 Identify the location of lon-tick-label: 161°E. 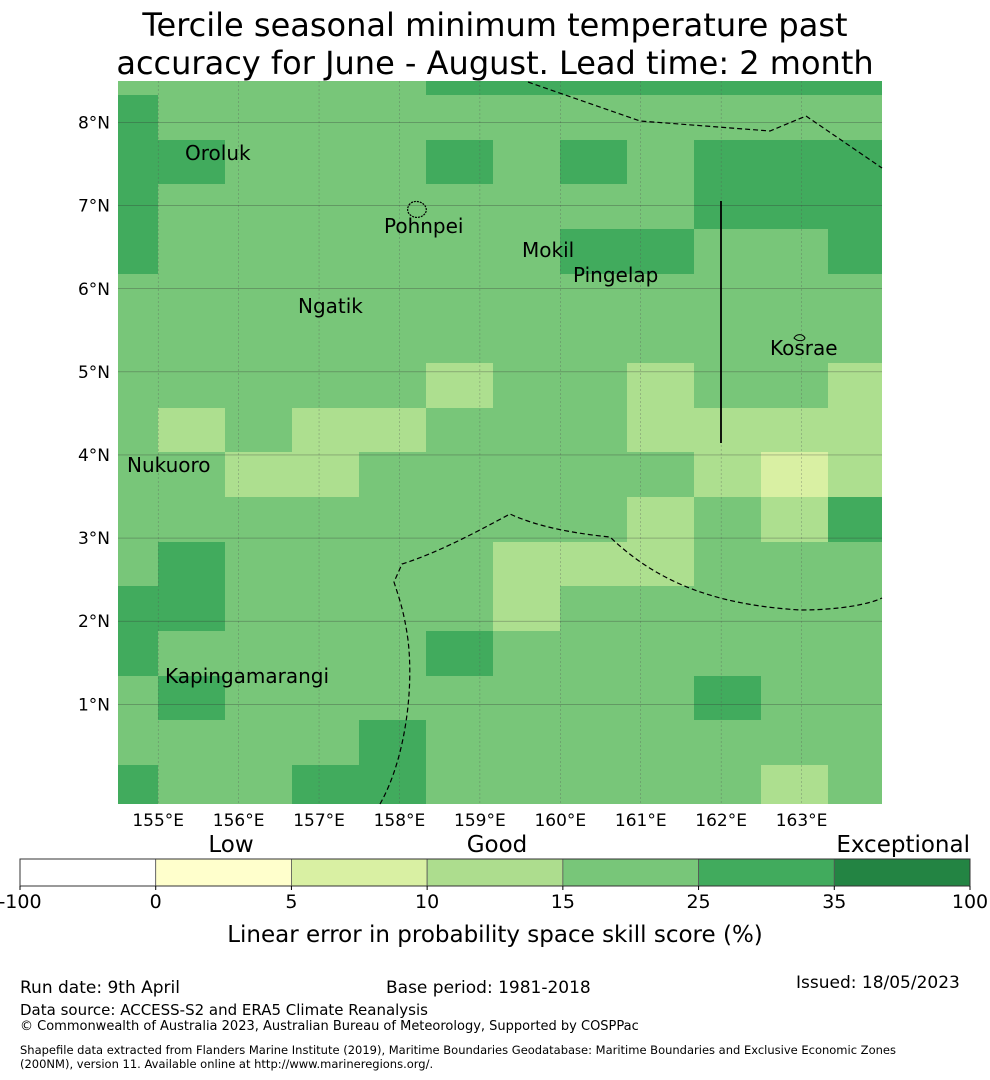
(641, 821).